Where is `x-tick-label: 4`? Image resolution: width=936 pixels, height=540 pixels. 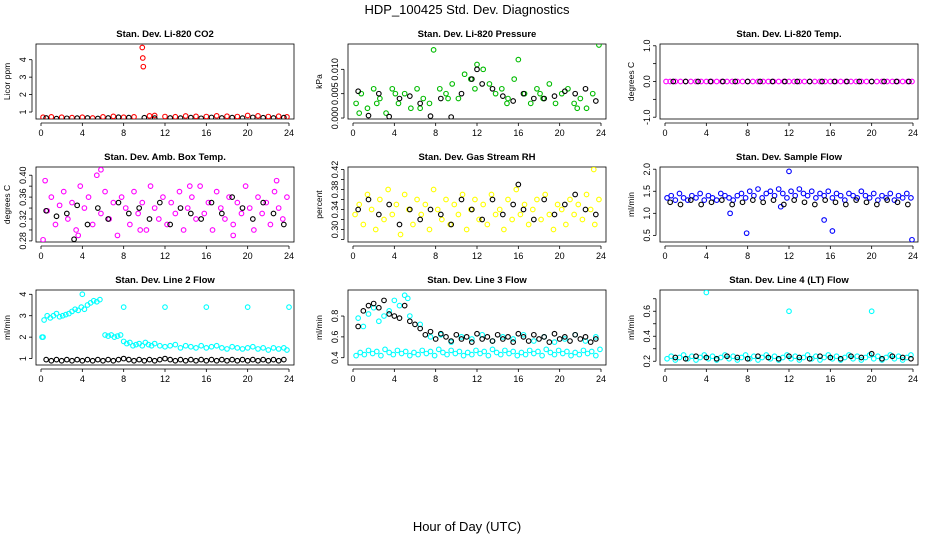
x-tick-label: 4 is located at coordinates (82, 379).